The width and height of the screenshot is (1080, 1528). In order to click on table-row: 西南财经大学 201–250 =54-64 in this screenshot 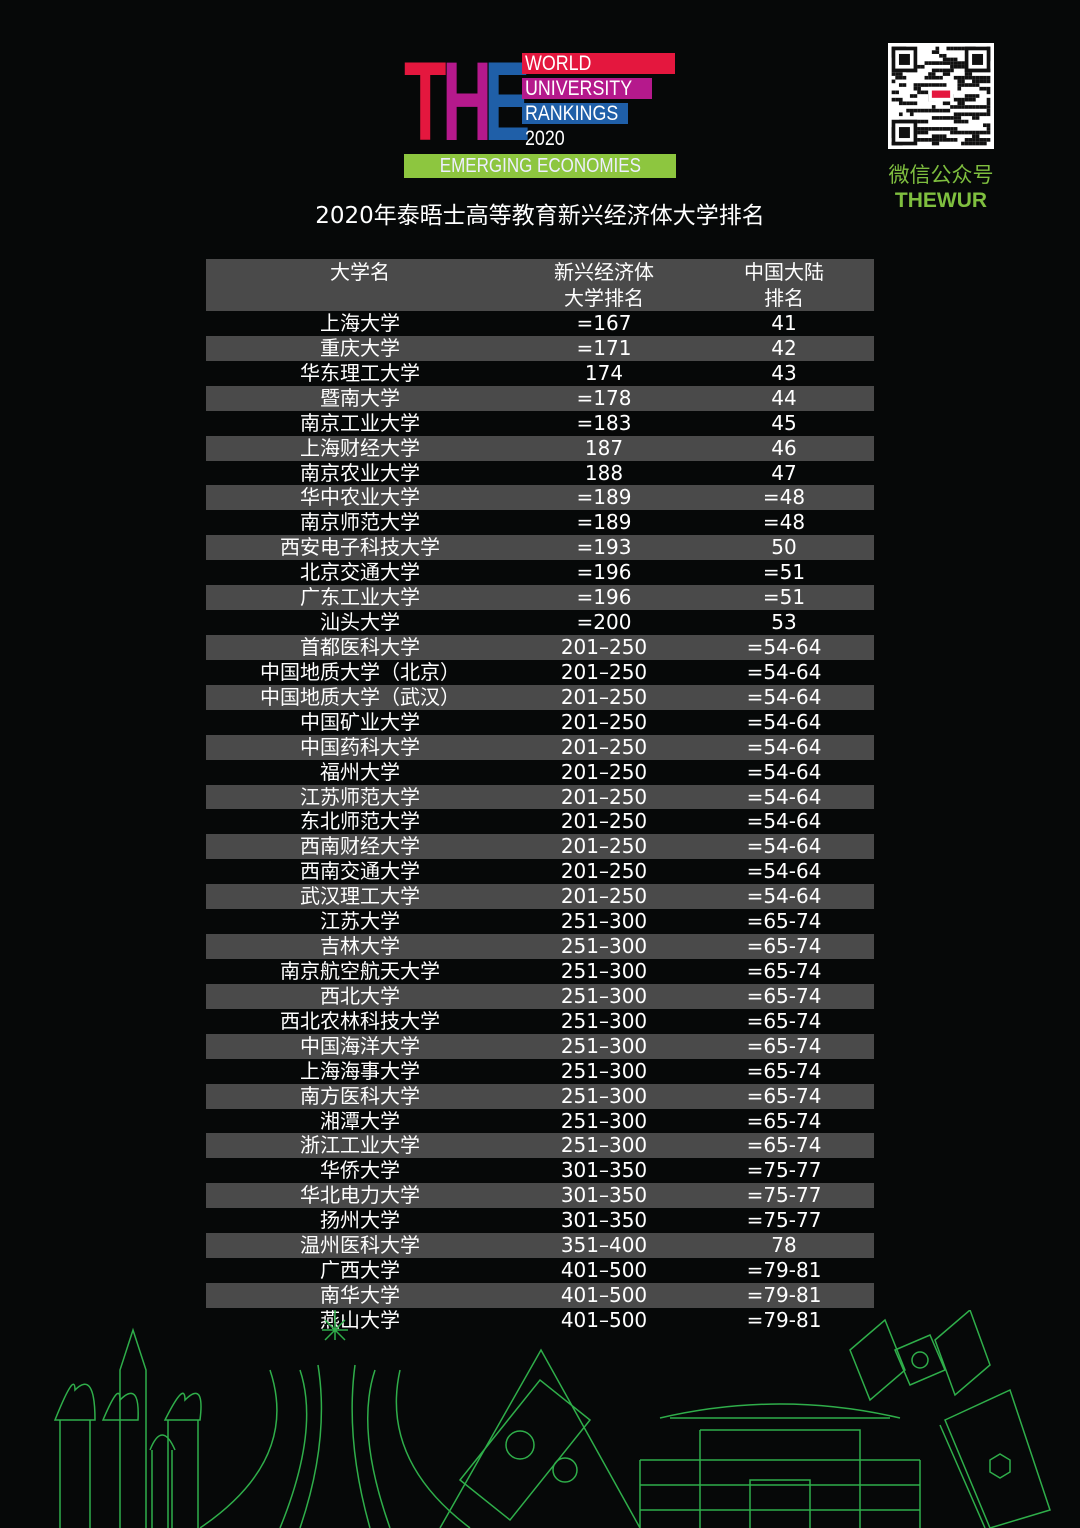, I will do `click(540, 847)`.